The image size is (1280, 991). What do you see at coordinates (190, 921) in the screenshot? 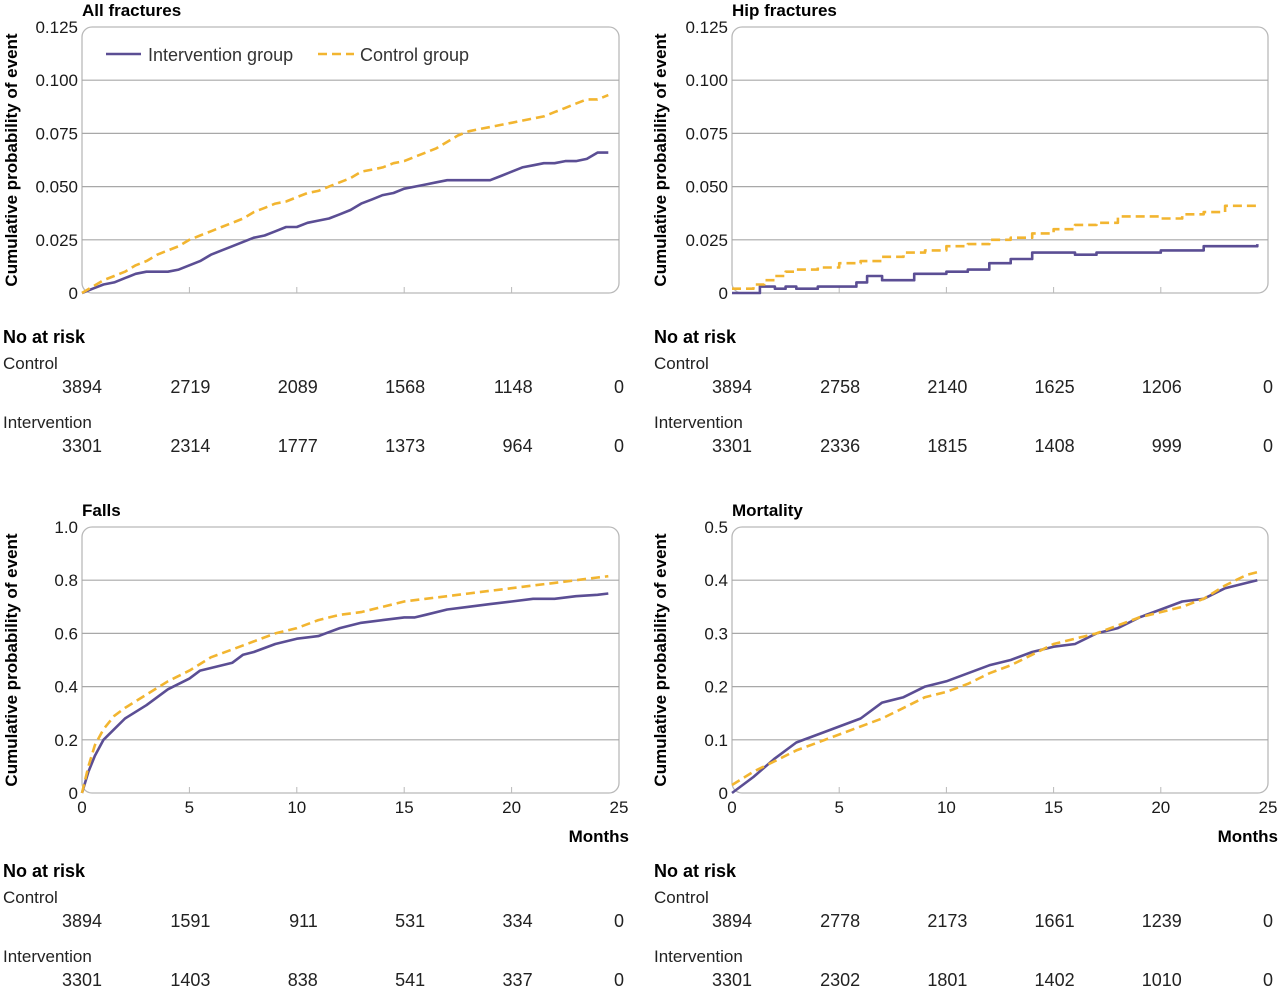
I see `risk-value: 1591` at bounding box center [190, 921].